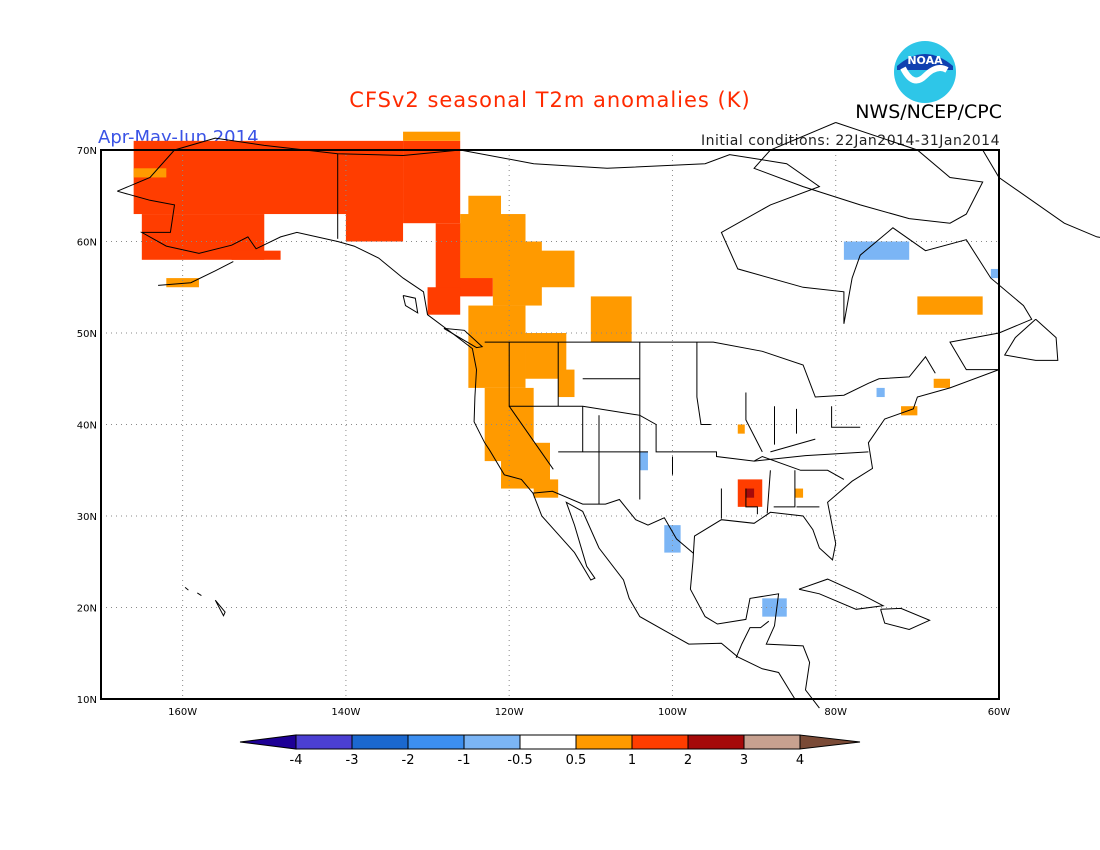 Image resolution: width=1100 pixels, height=850 pixels. What do you see at coordinates (509, 712) in the screenshot?
I see `lon-tick-label: 120W` at bounding box center [509, 712].